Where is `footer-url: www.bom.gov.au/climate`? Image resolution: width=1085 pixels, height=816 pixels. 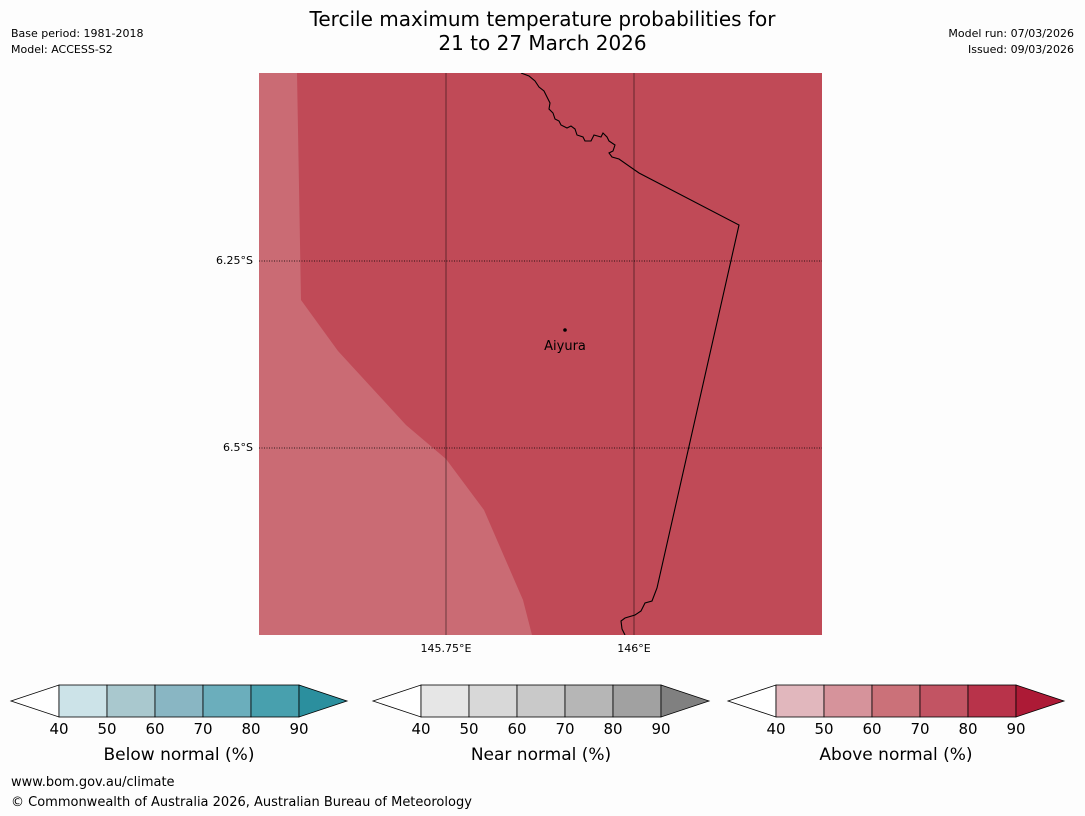 footer-url: www.bom.gov.au/climate is located at coordinates (93, 782).